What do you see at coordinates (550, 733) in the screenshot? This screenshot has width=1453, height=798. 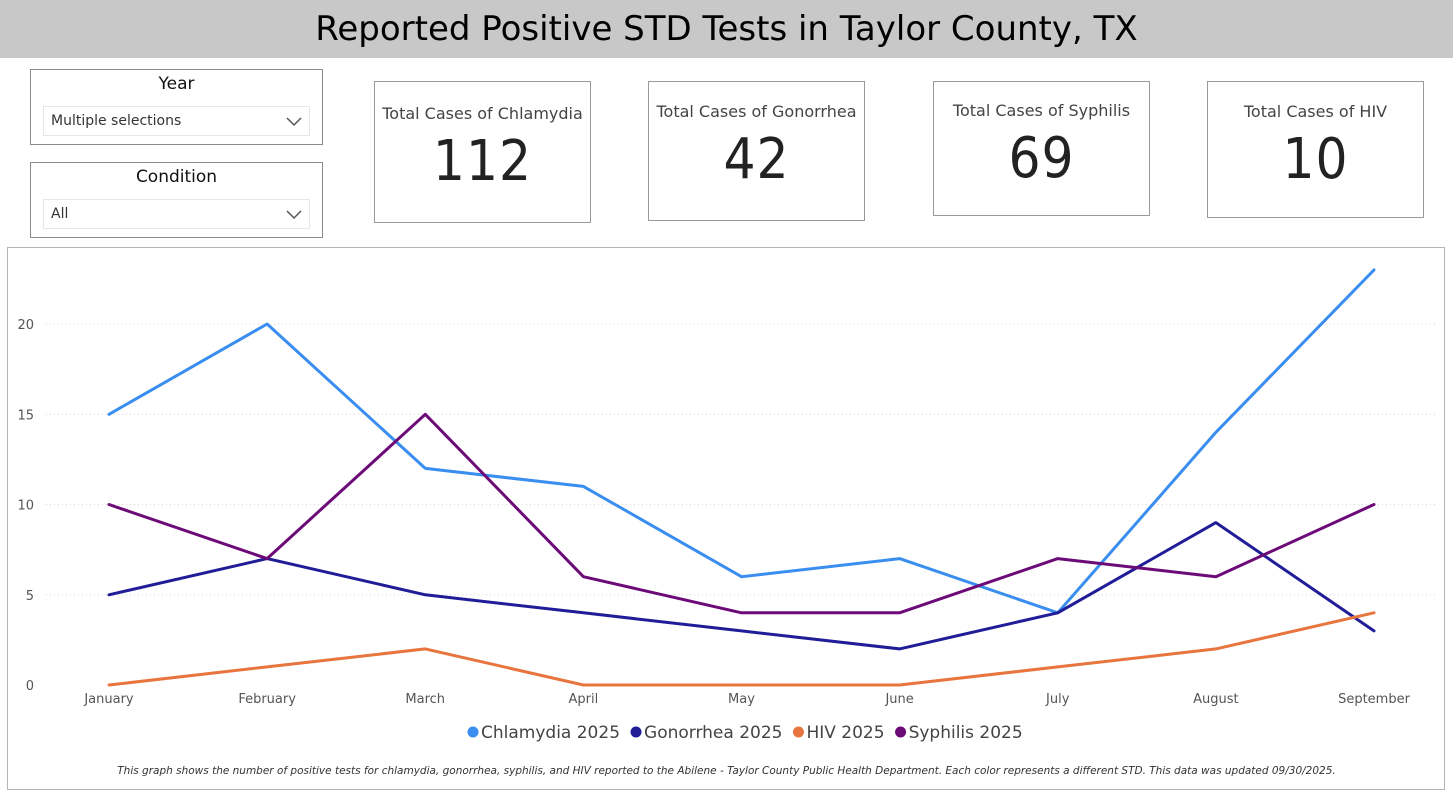 I see `legend-label: Chlamydia 2025` at bounding box center [550, 733].